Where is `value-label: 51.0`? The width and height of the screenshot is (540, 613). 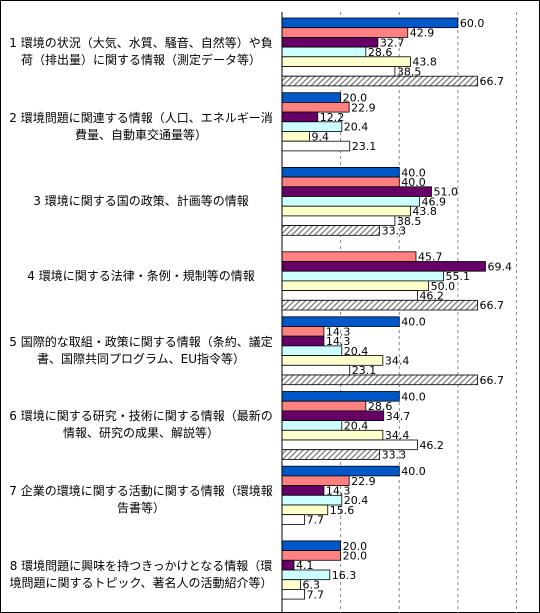
value-label: 51.0 is located at coordinates (446, 192).